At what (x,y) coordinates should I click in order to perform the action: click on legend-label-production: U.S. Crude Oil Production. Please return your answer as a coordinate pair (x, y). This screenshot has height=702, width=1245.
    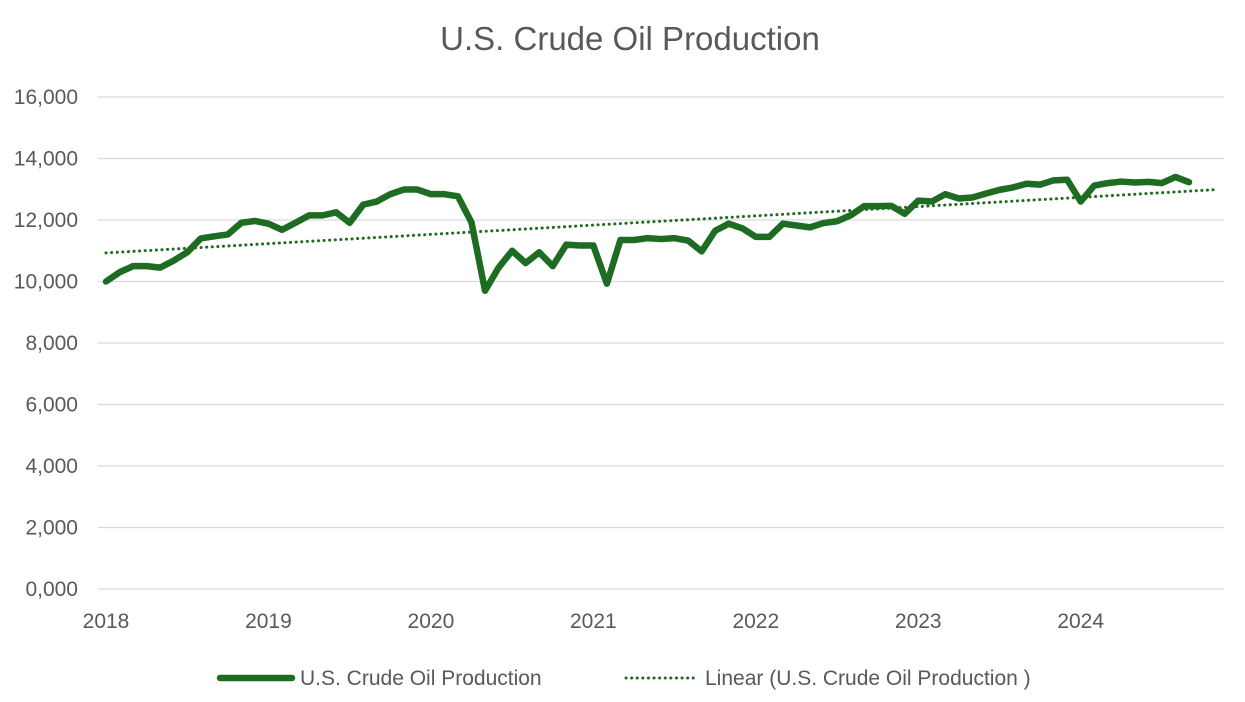
    Looking at the image, I should click on (421, 678).